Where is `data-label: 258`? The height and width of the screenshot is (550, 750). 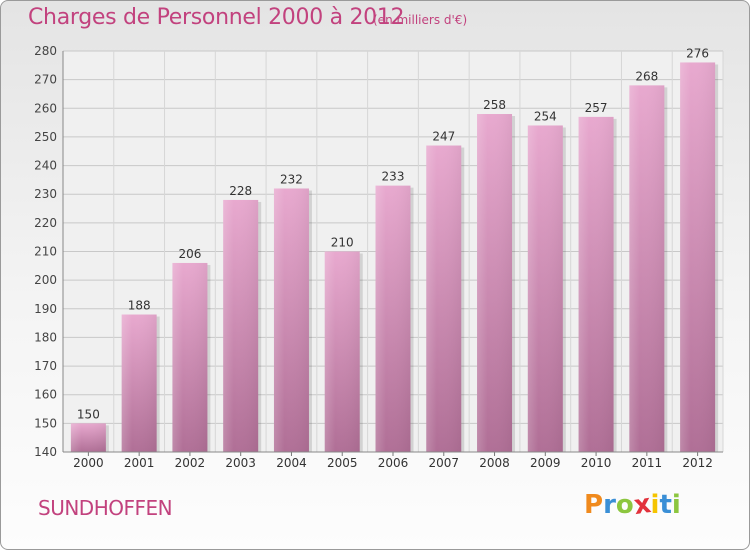
data-label: 258 is located at coordinates (494, 105).